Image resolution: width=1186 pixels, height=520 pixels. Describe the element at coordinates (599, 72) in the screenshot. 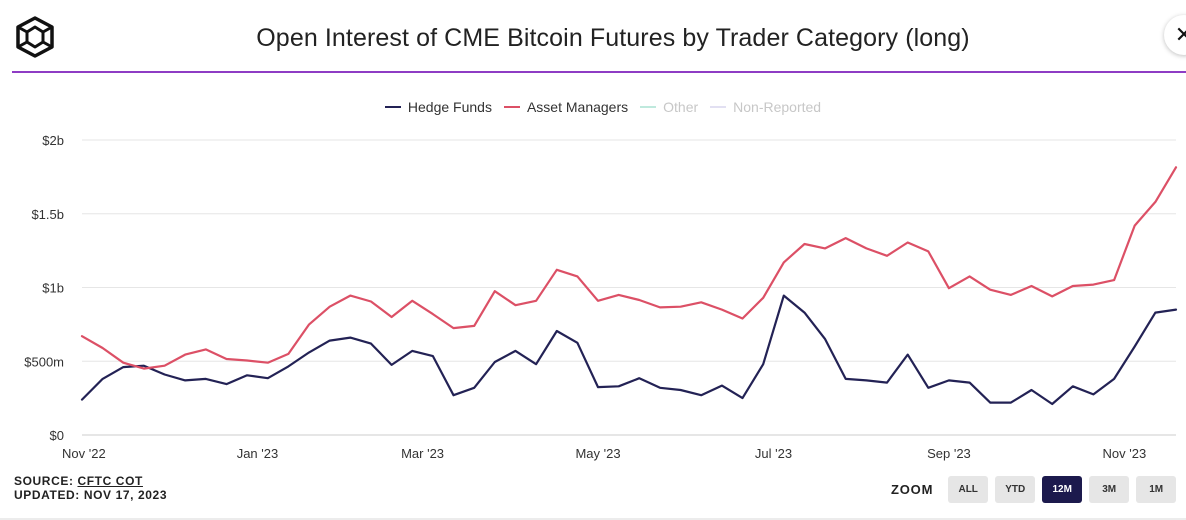

I see `header-divider` at that location.